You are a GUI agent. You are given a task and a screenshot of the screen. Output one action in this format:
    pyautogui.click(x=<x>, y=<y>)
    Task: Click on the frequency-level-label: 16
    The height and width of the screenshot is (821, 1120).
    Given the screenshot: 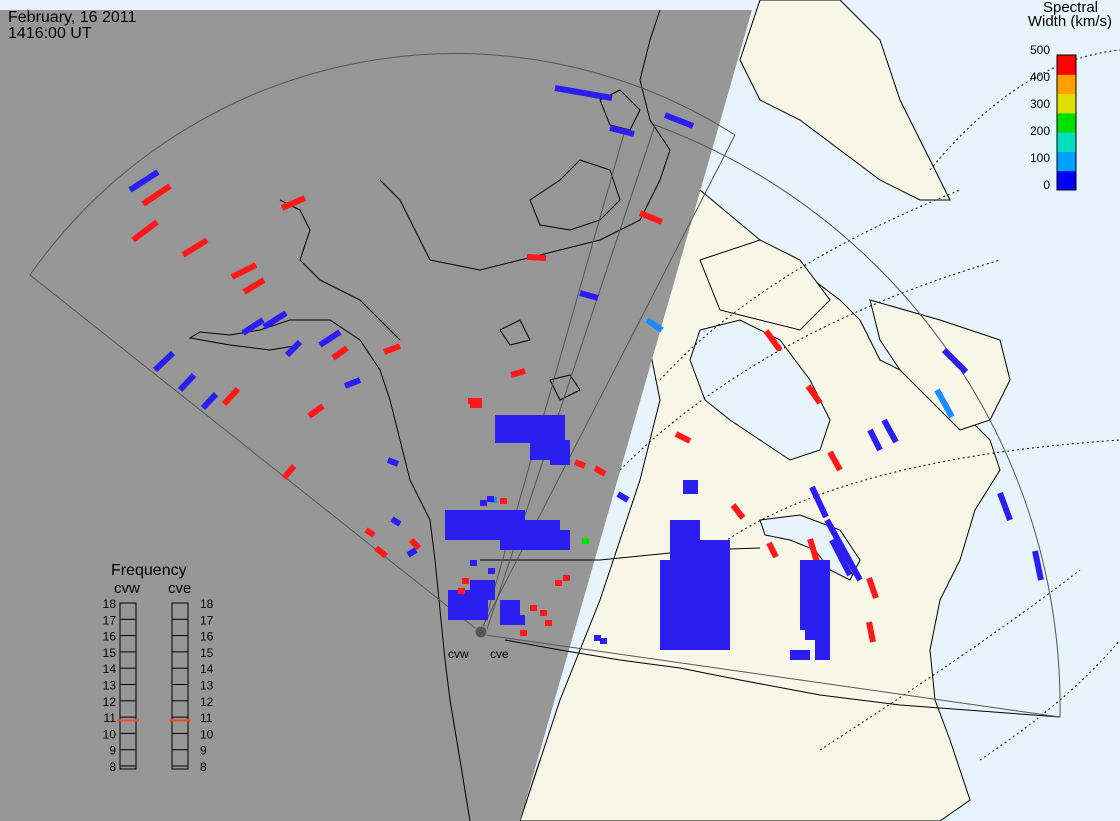 What is the action you would take?
    pyautogui.click(x=110, y=637)
    